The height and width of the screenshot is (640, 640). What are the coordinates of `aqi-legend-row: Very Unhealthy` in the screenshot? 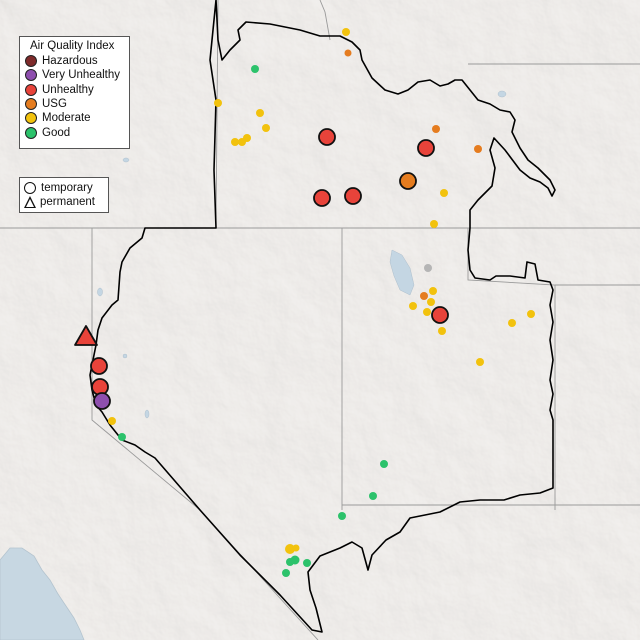 It's located at (77, 75).